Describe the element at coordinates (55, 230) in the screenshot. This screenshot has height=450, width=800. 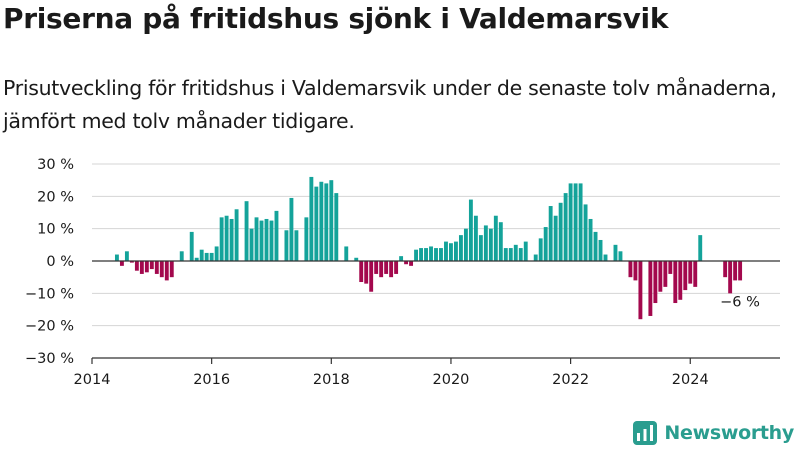
I see `y-tick-label: 10 %` at that location.